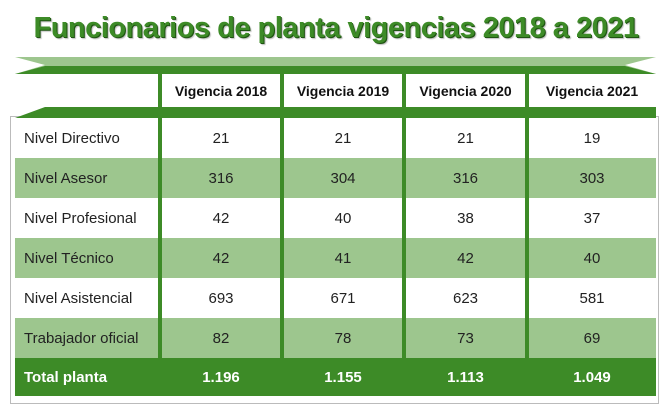 The height and width of the screenshot is (416, 672). Describe the element at coordinates (221, 377) in the screenshot. I see `total-cell: 1.196` at that location.